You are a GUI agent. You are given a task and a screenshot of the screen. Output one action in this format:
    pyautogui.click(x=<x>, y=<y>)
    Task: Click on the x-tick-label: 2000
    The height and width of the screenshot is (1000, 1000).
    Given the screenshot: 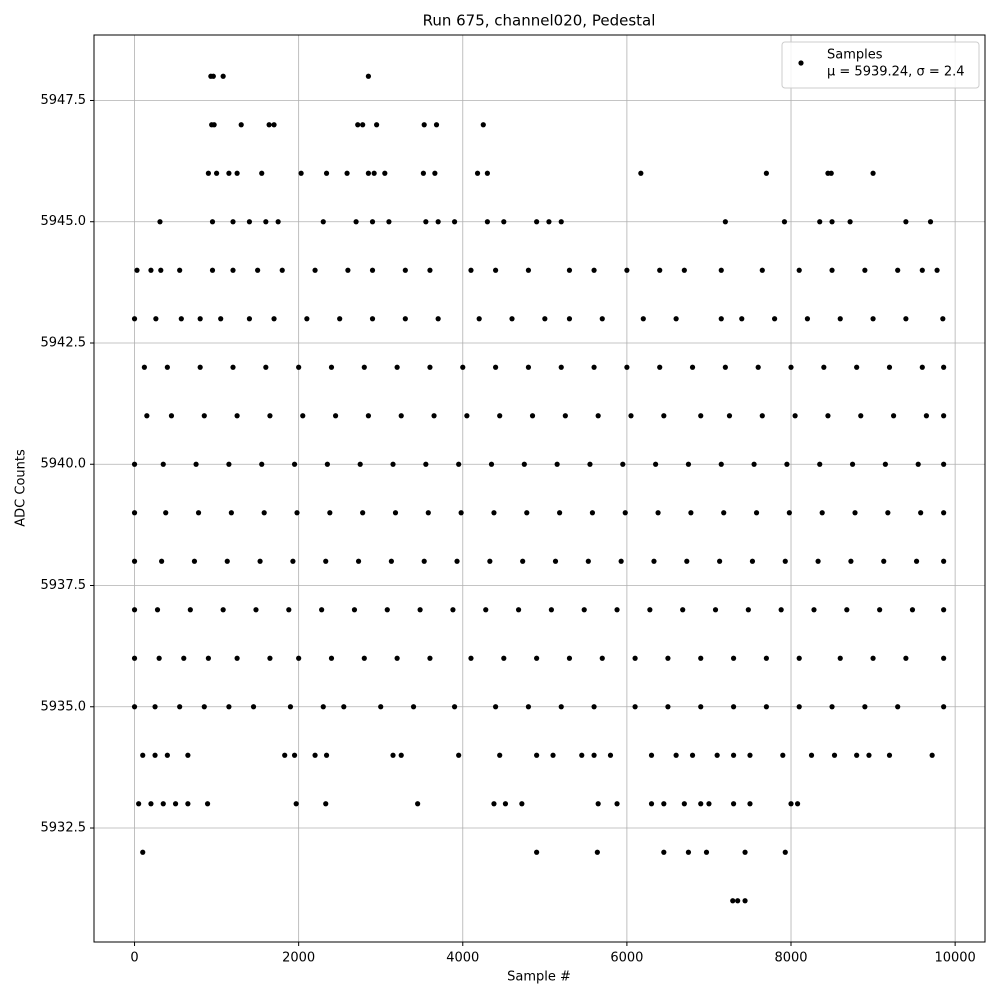 What is the action you would take?
    pyautogui.click(x=298, y=958)
    